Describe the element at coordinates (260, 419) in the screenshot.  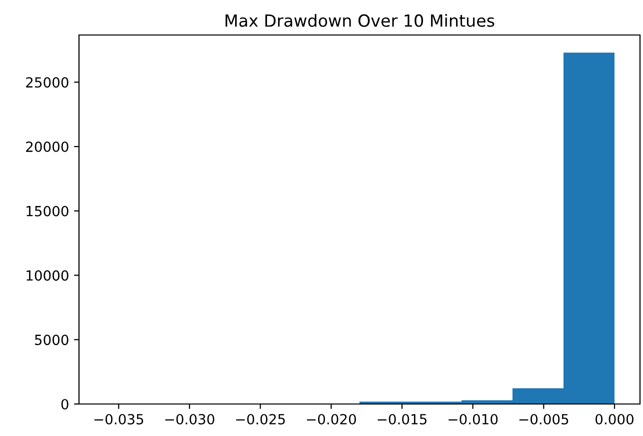
I see `x-tick-label: −0.025` at that location.